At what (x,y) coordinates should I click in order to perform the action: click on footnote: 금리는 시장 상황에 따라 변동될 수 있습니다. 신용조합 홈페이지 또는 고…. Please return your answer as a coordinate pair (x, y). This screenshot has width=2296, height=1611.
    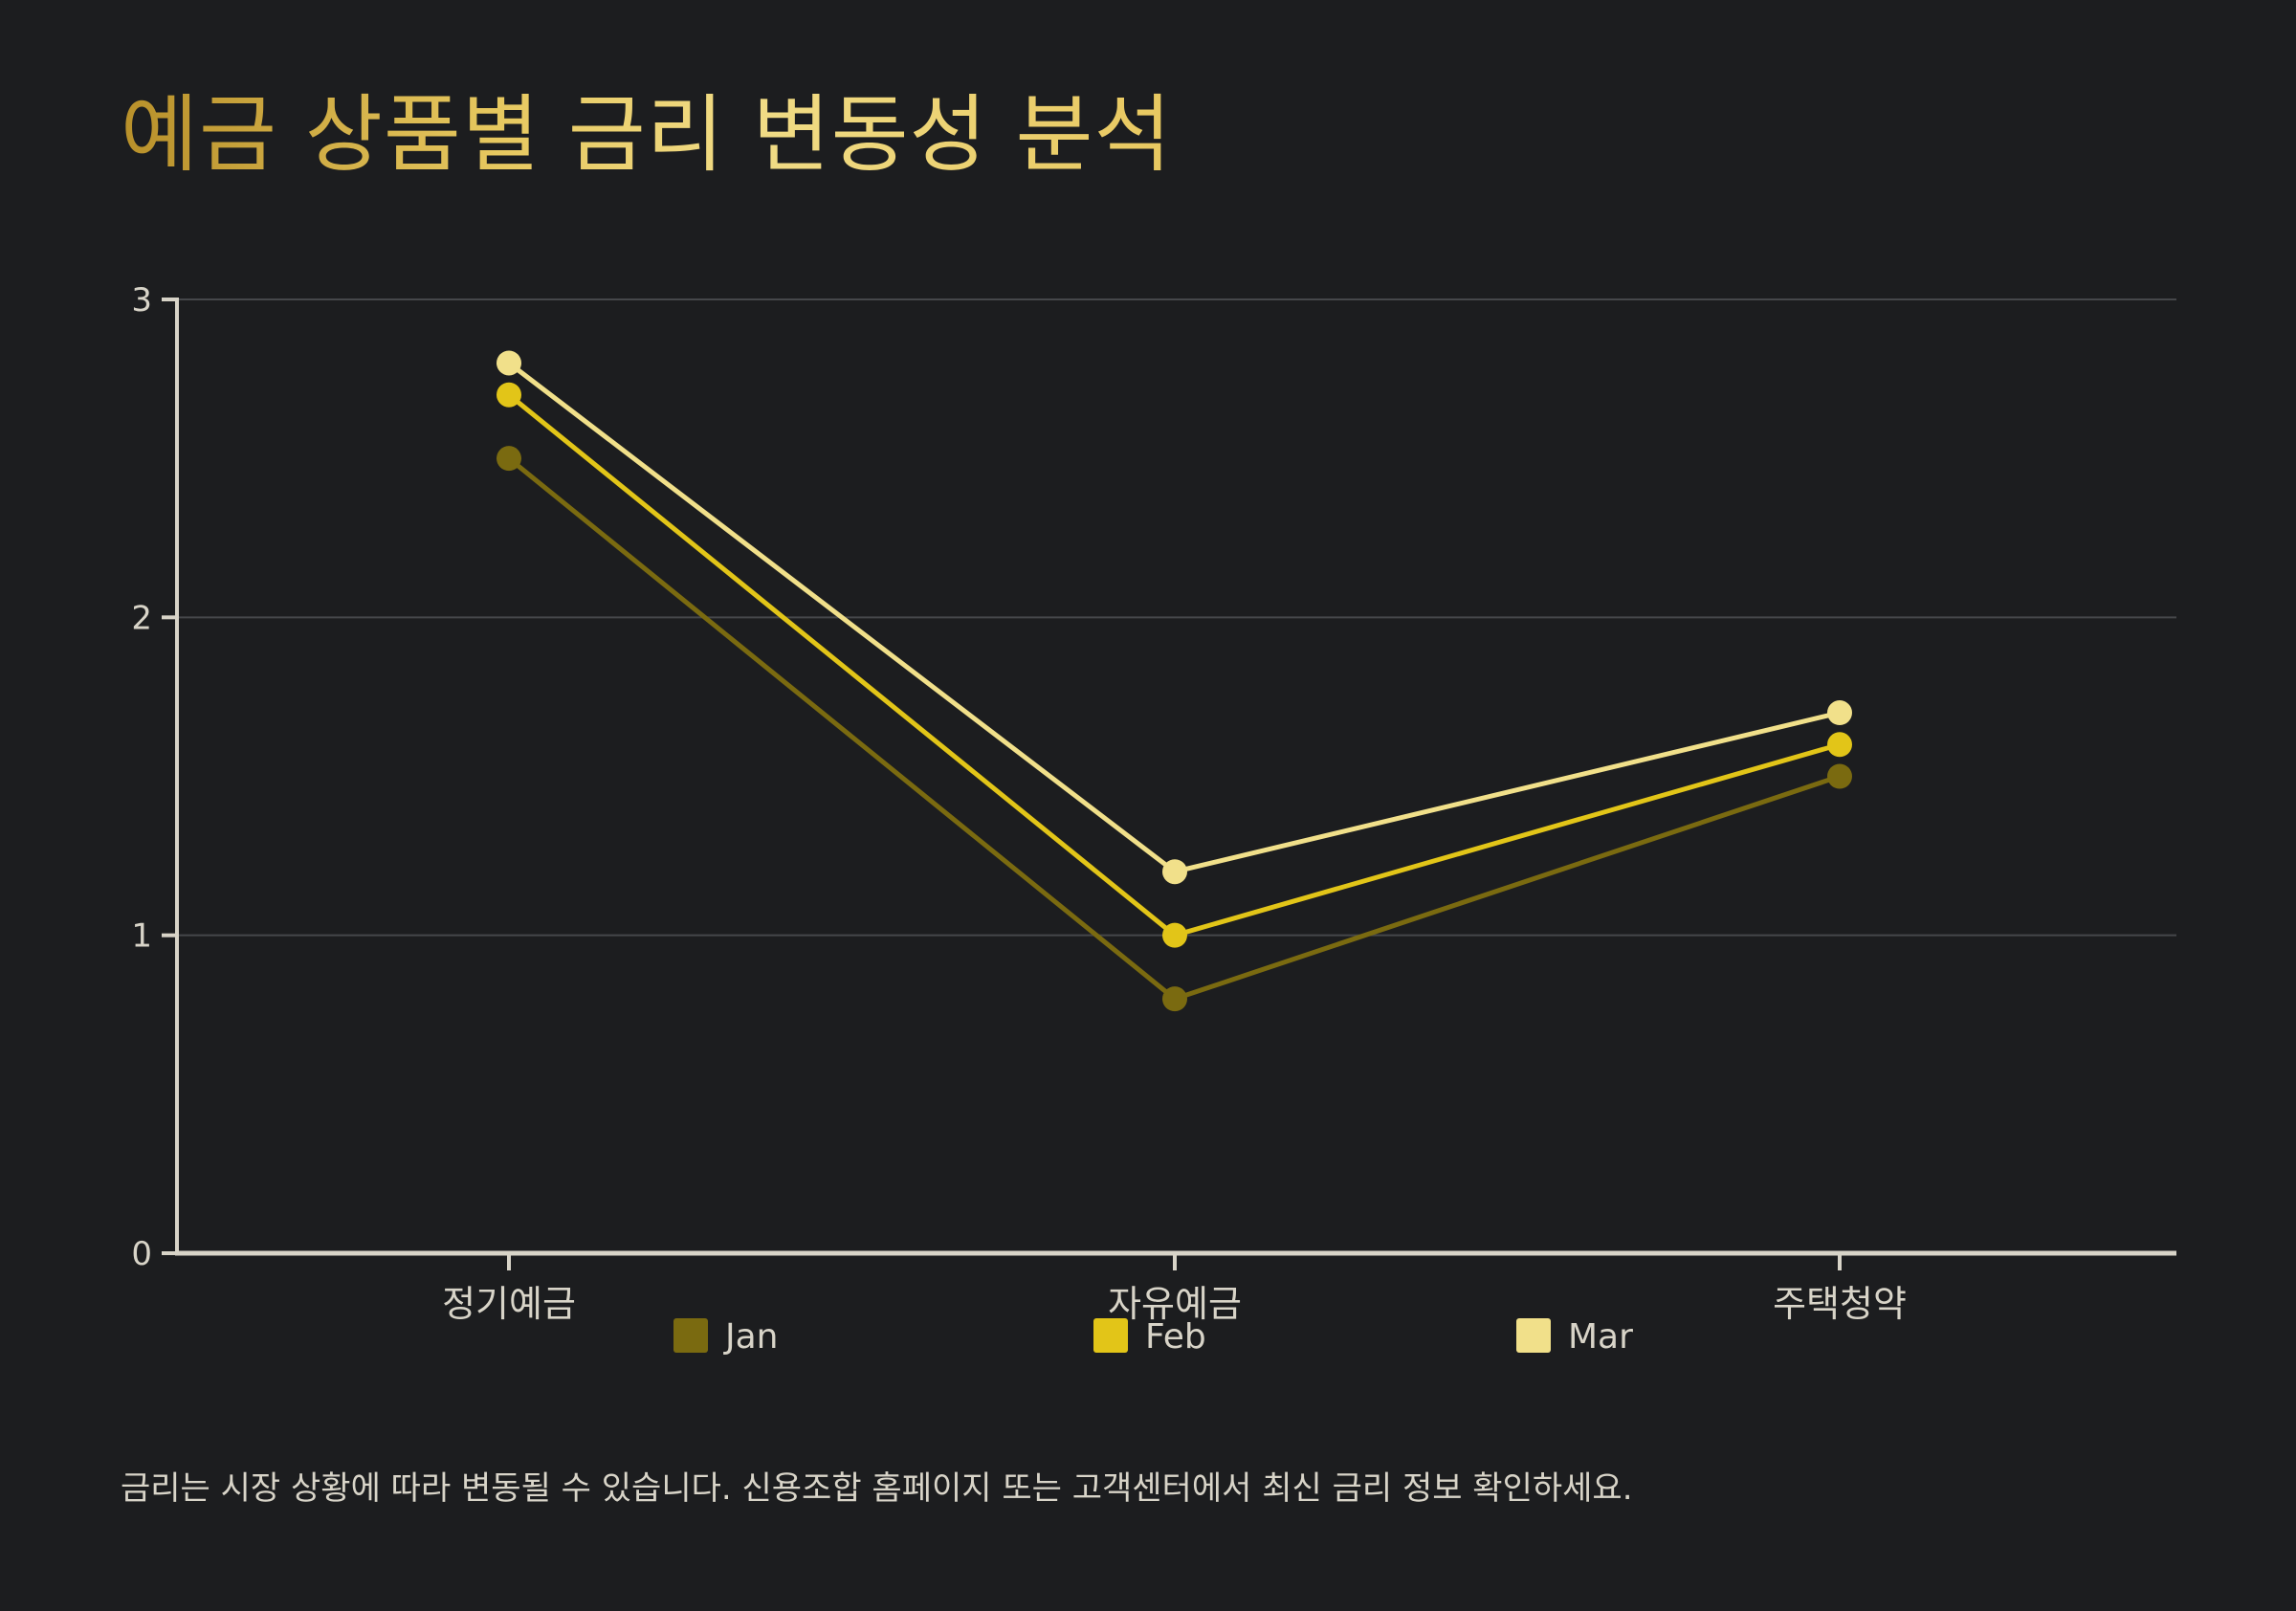
    Looking at the image, I should click on (877, 1488).